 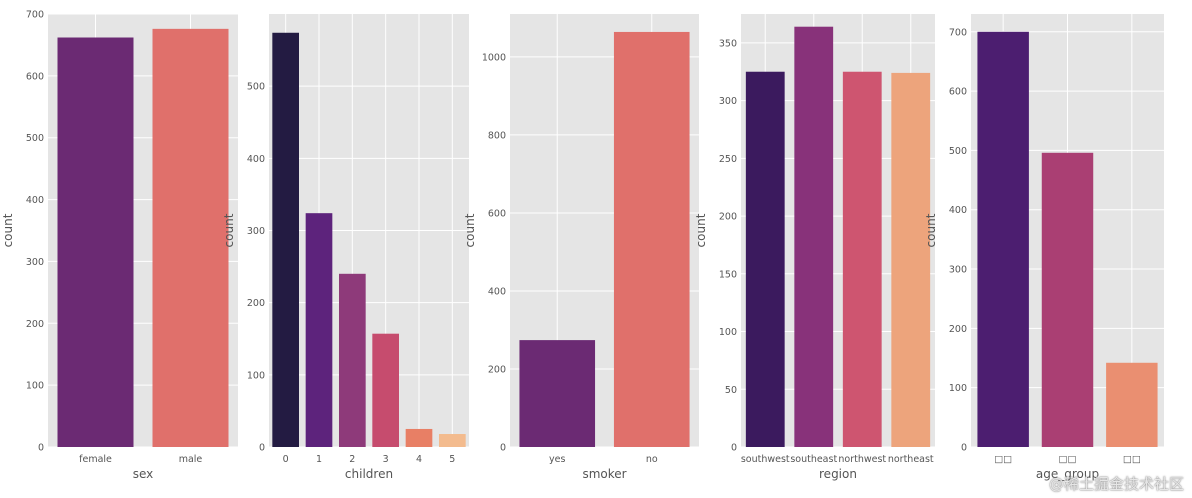 I want to click on y-tick-label-1-2: 200, so click(x=35, y=324).